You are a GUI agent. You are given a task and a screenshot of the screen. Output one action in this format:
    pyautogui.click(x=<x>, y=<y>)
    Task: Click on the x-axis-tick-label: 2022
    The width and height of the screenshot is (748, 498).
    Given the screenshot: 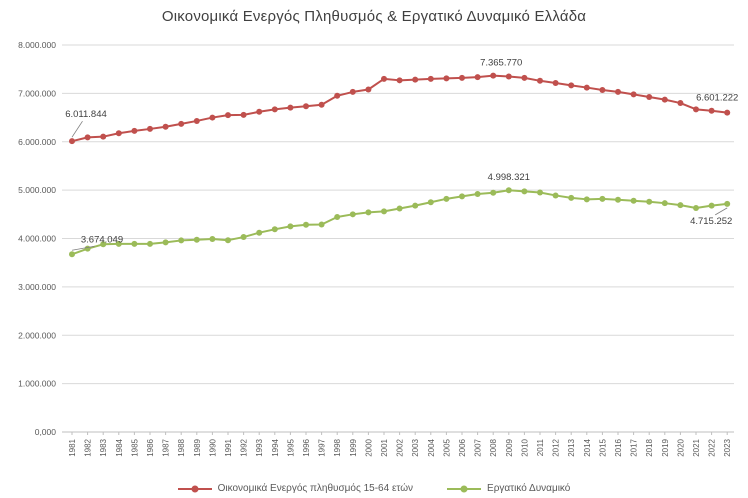 What is the action you would take?
    pyautogui.click(x=712, y=447)
    